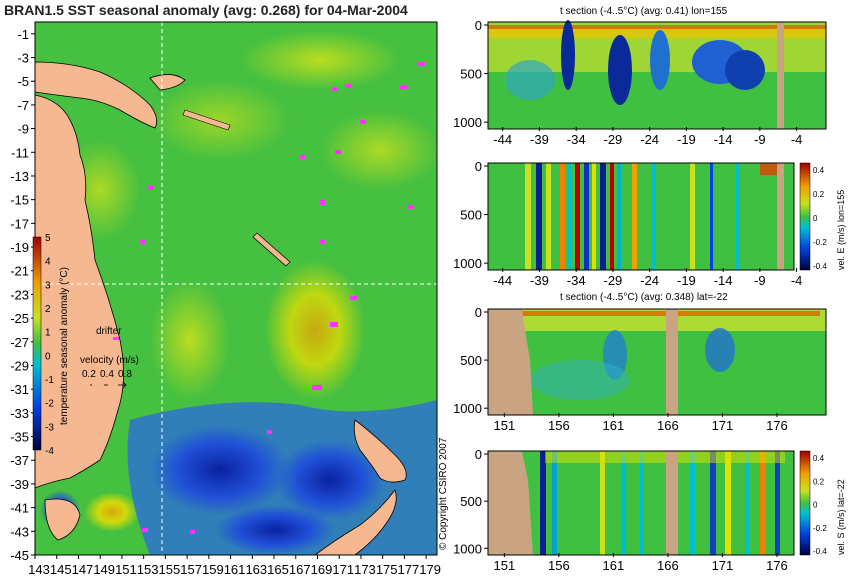 Image resolution: width=850 pixels, height=580 pixels. What do you see at coordinates (271, 249) in the screenshot?
I see `land-new-caledonia` at bounding box center [271, 249].